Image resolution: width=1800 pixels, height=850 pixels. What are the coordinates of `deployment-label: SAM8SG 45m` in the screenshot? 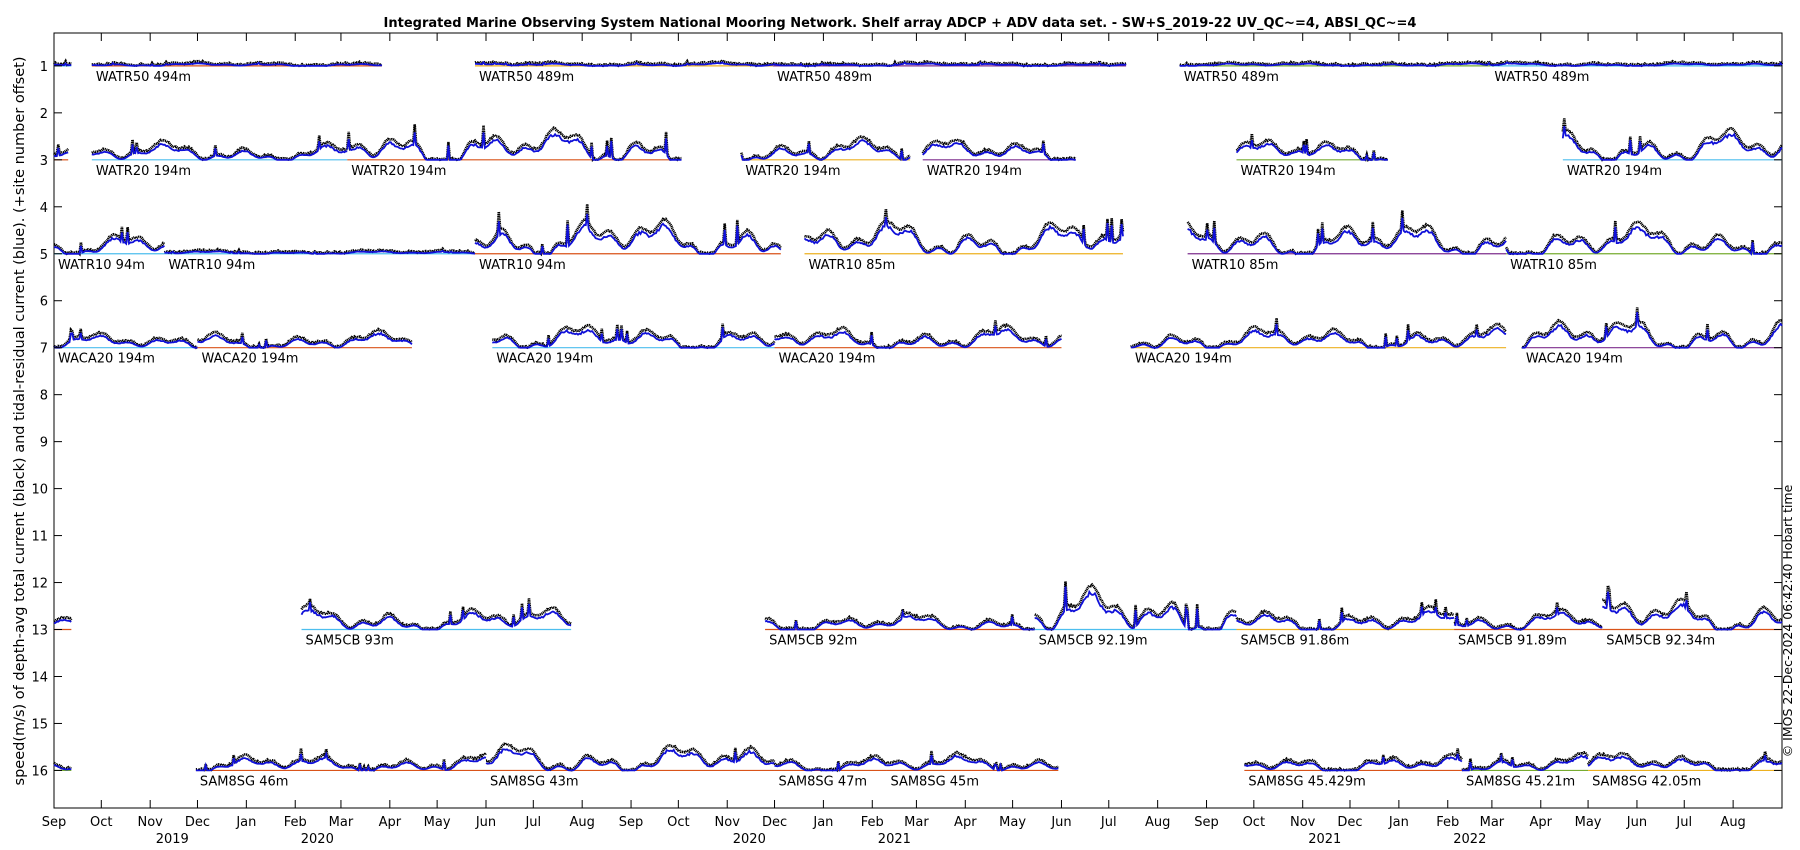 It's located at (934, 781).